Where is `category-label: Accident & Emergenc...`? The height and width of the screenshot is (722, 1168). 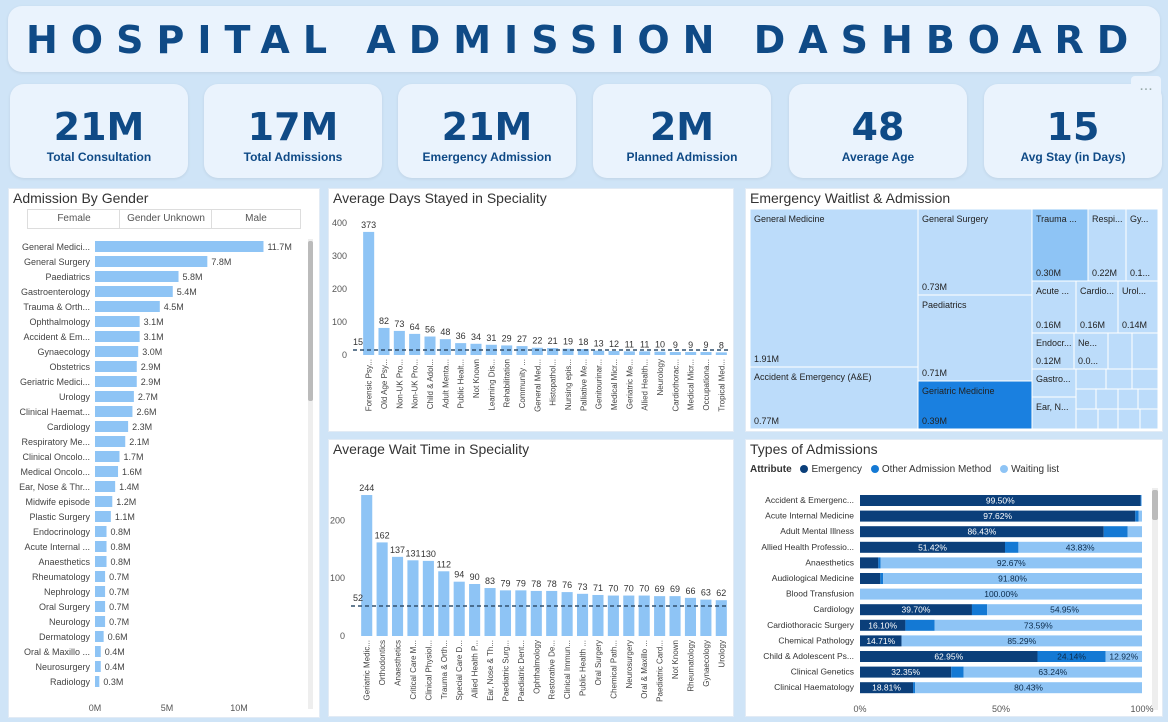
category-label: Accident & Emergenc... is located at coordinates (809, 500).